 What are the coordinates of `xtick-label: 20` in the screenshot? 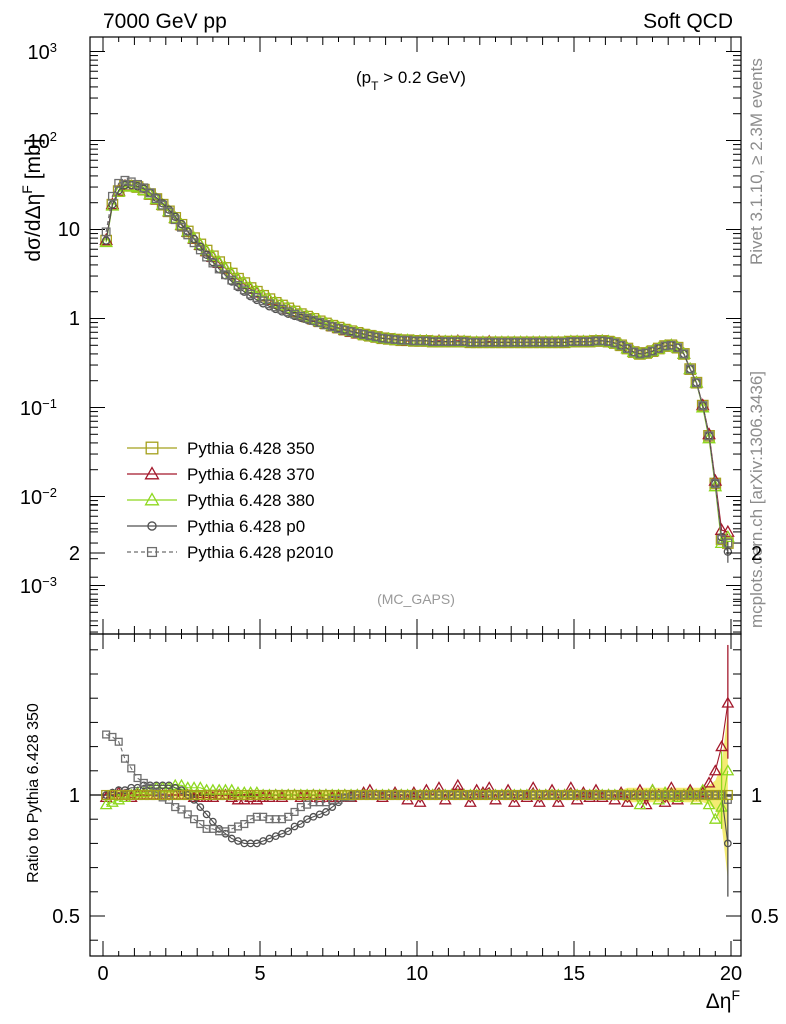 It's located at (731, 974).